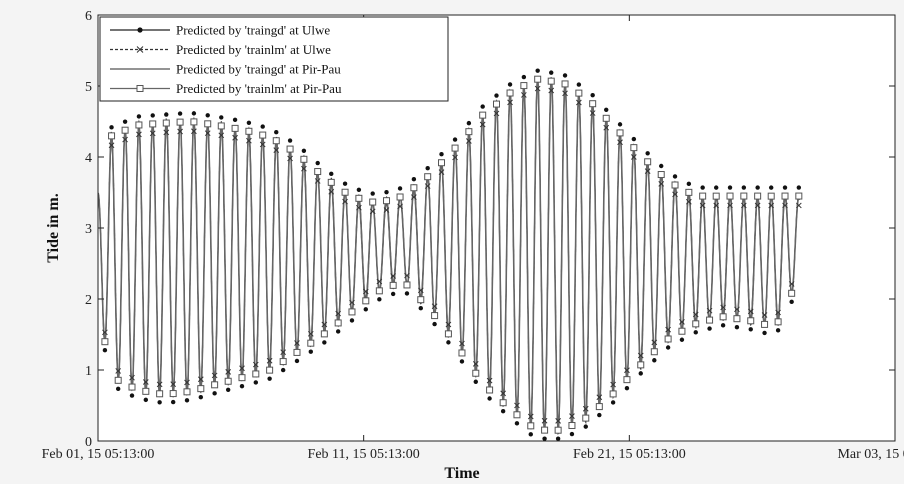 This screenshot has height=484, width=904. Describe the element at coordinates (274, 59) in the screenshot. I see `legend-box` at that location.